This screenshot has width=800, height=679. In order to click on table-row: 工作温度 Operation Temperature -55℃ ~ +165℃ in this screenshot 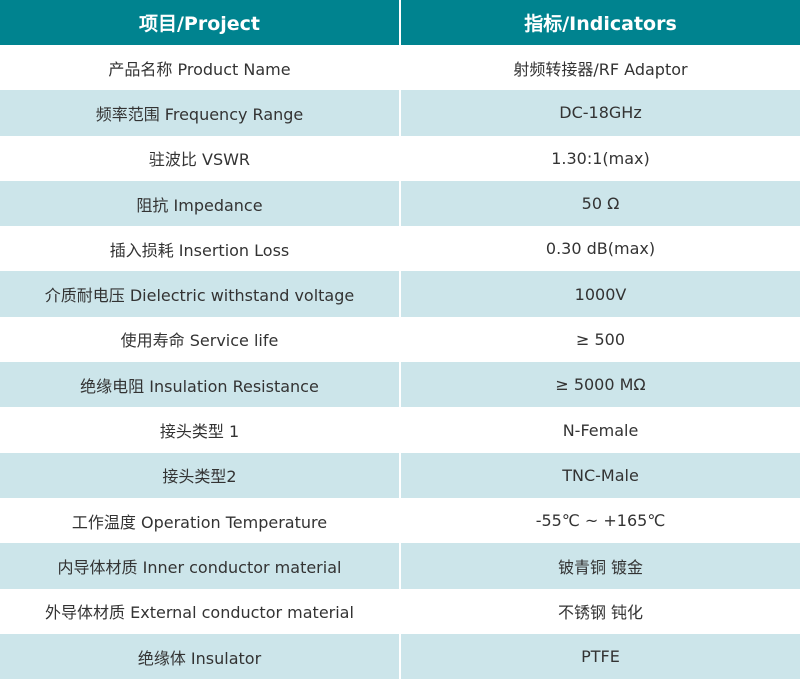, I will do `click(400, 520)`.